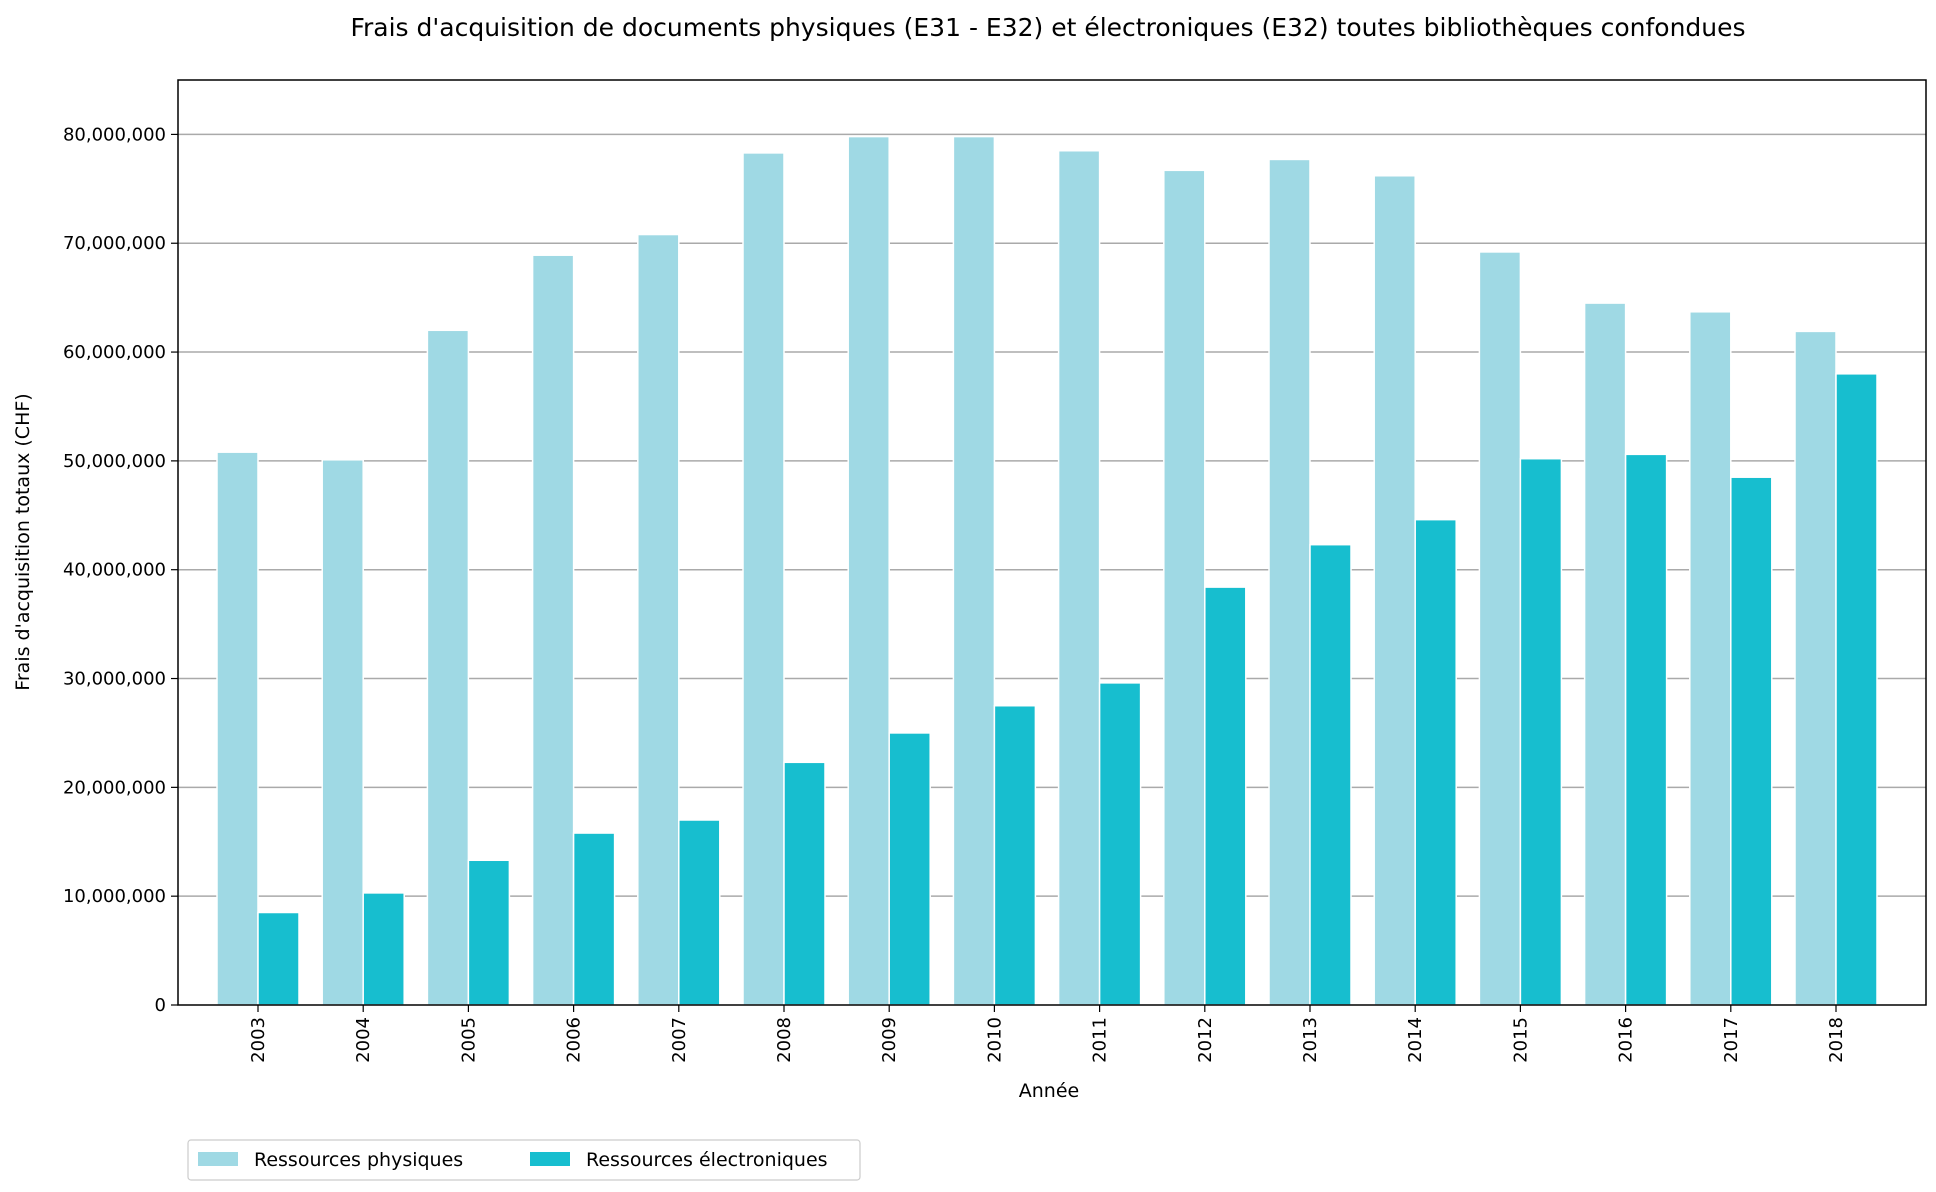 Image resolution: width=1936 pixels, height=1192 pixels. I want to click on y-tick-label: 70,000,000, so click(114, 243).